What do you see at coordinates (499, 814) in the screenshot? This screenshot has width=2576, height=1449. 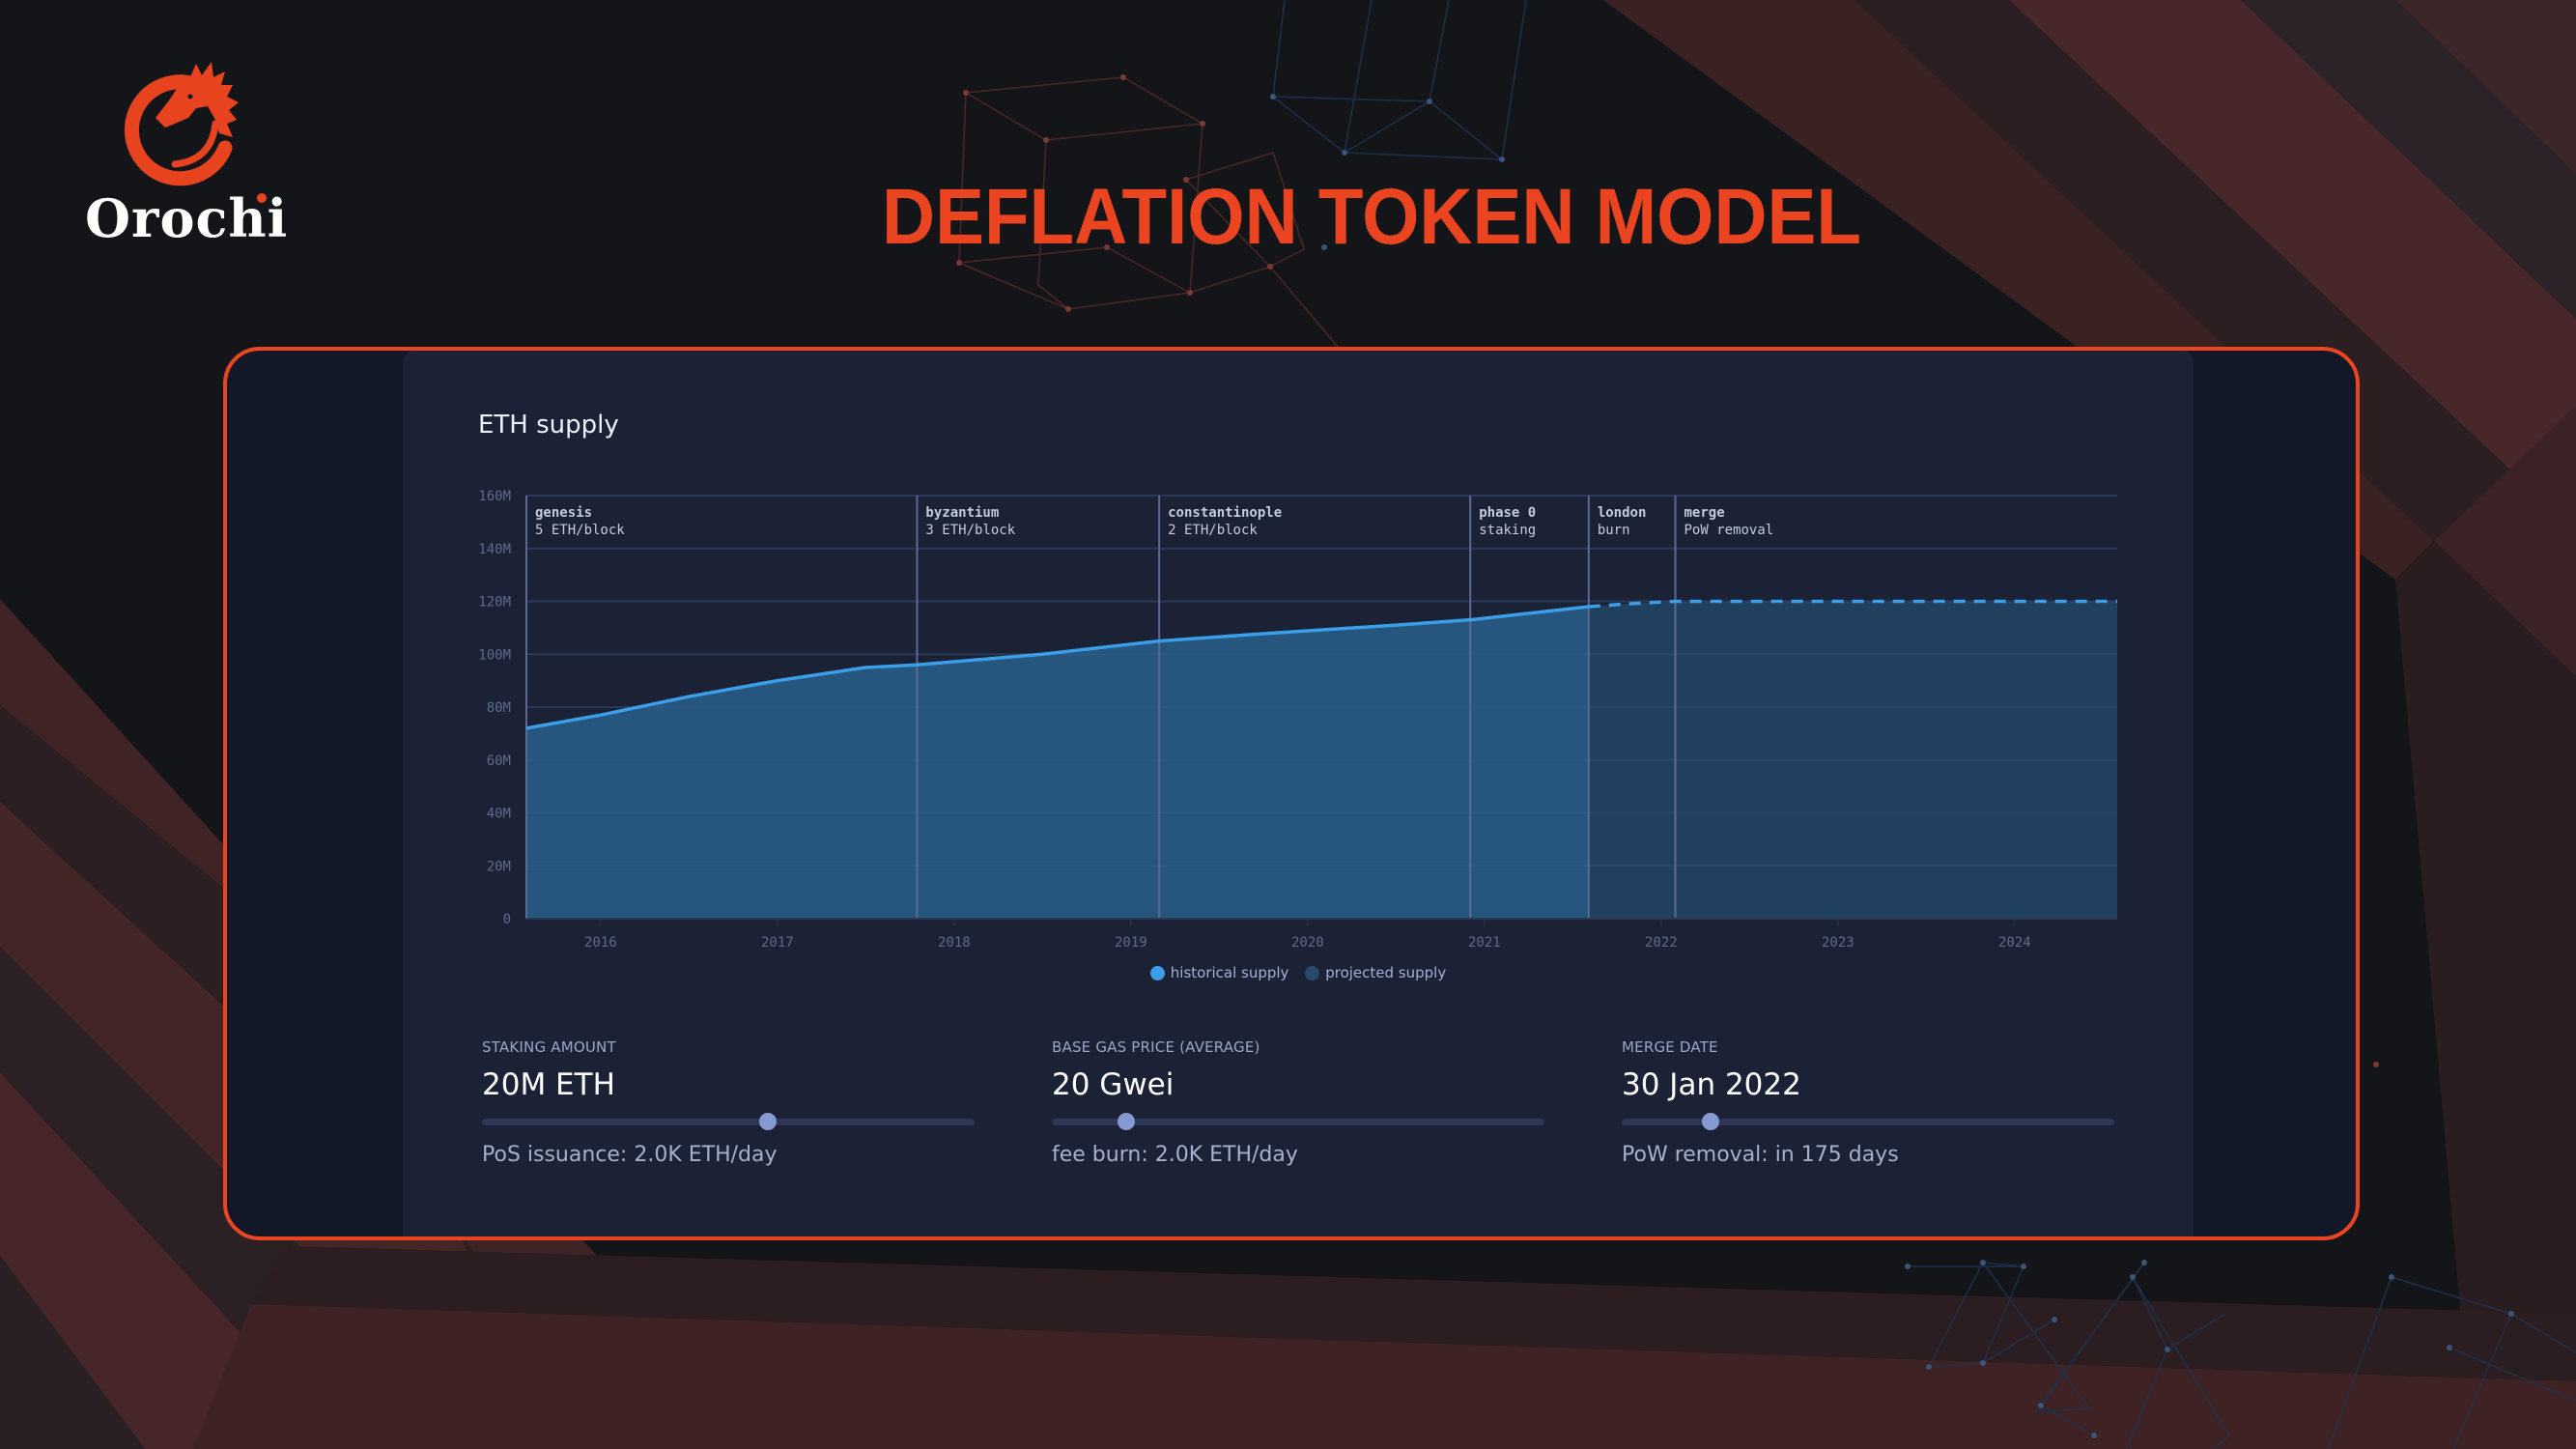 I see `y-tick-label: 40M` at bounding box center [499, 814].